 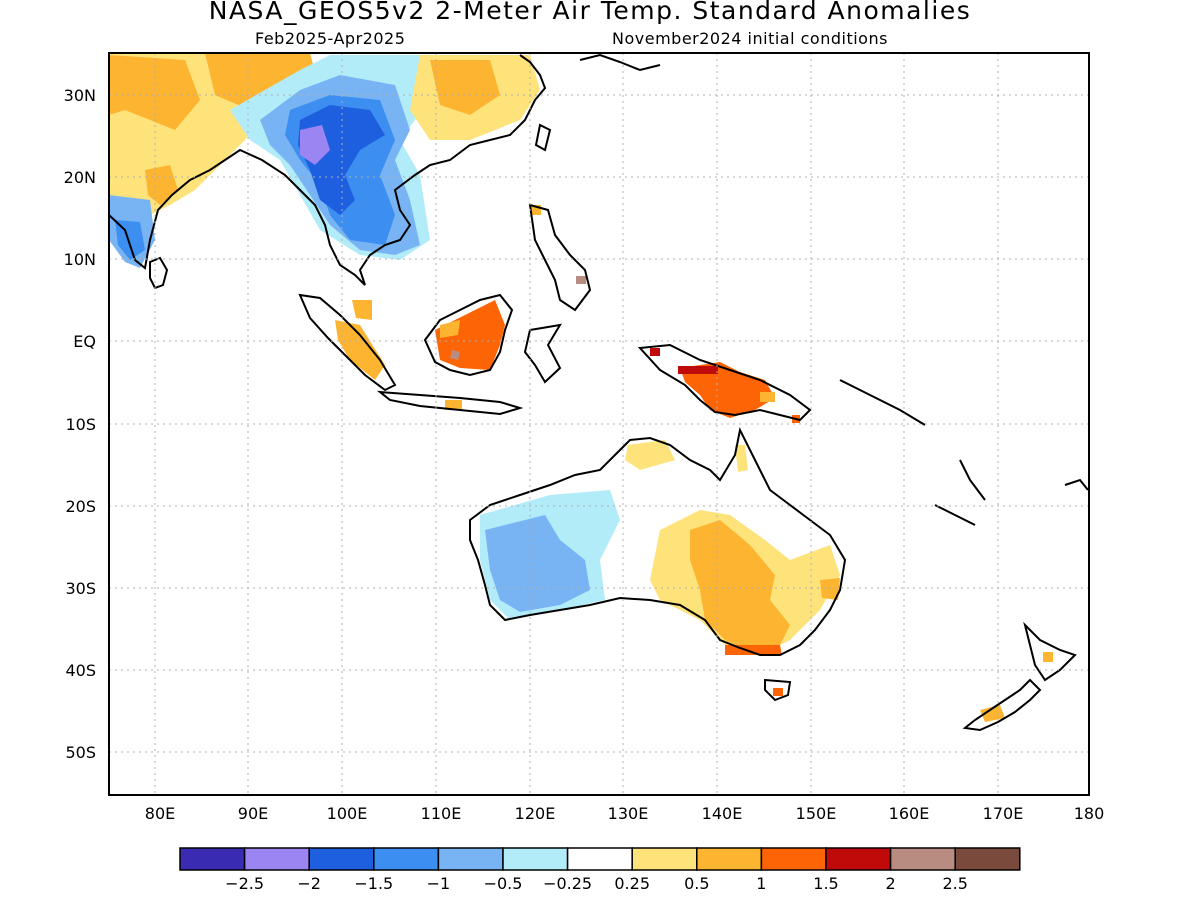 I want to click on anomaly-new-guinea-hot, so click(x=698, y=370).